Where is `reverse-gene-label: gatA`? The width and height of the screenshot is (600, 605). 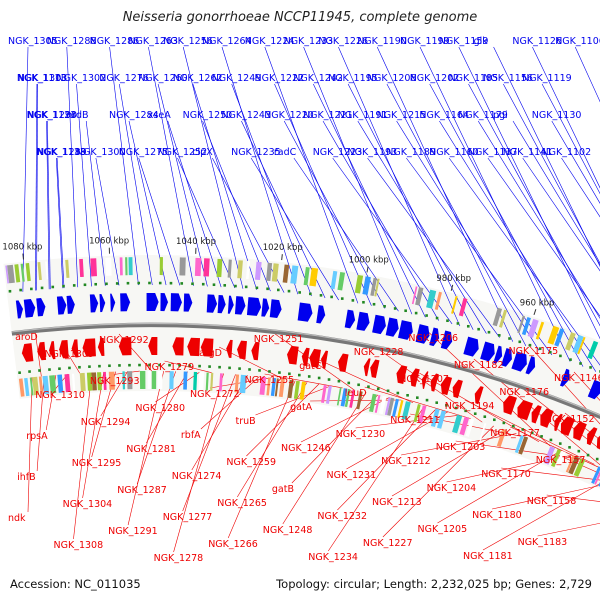
reverse-gene-label: gatA is located at coordinates (301, 407).